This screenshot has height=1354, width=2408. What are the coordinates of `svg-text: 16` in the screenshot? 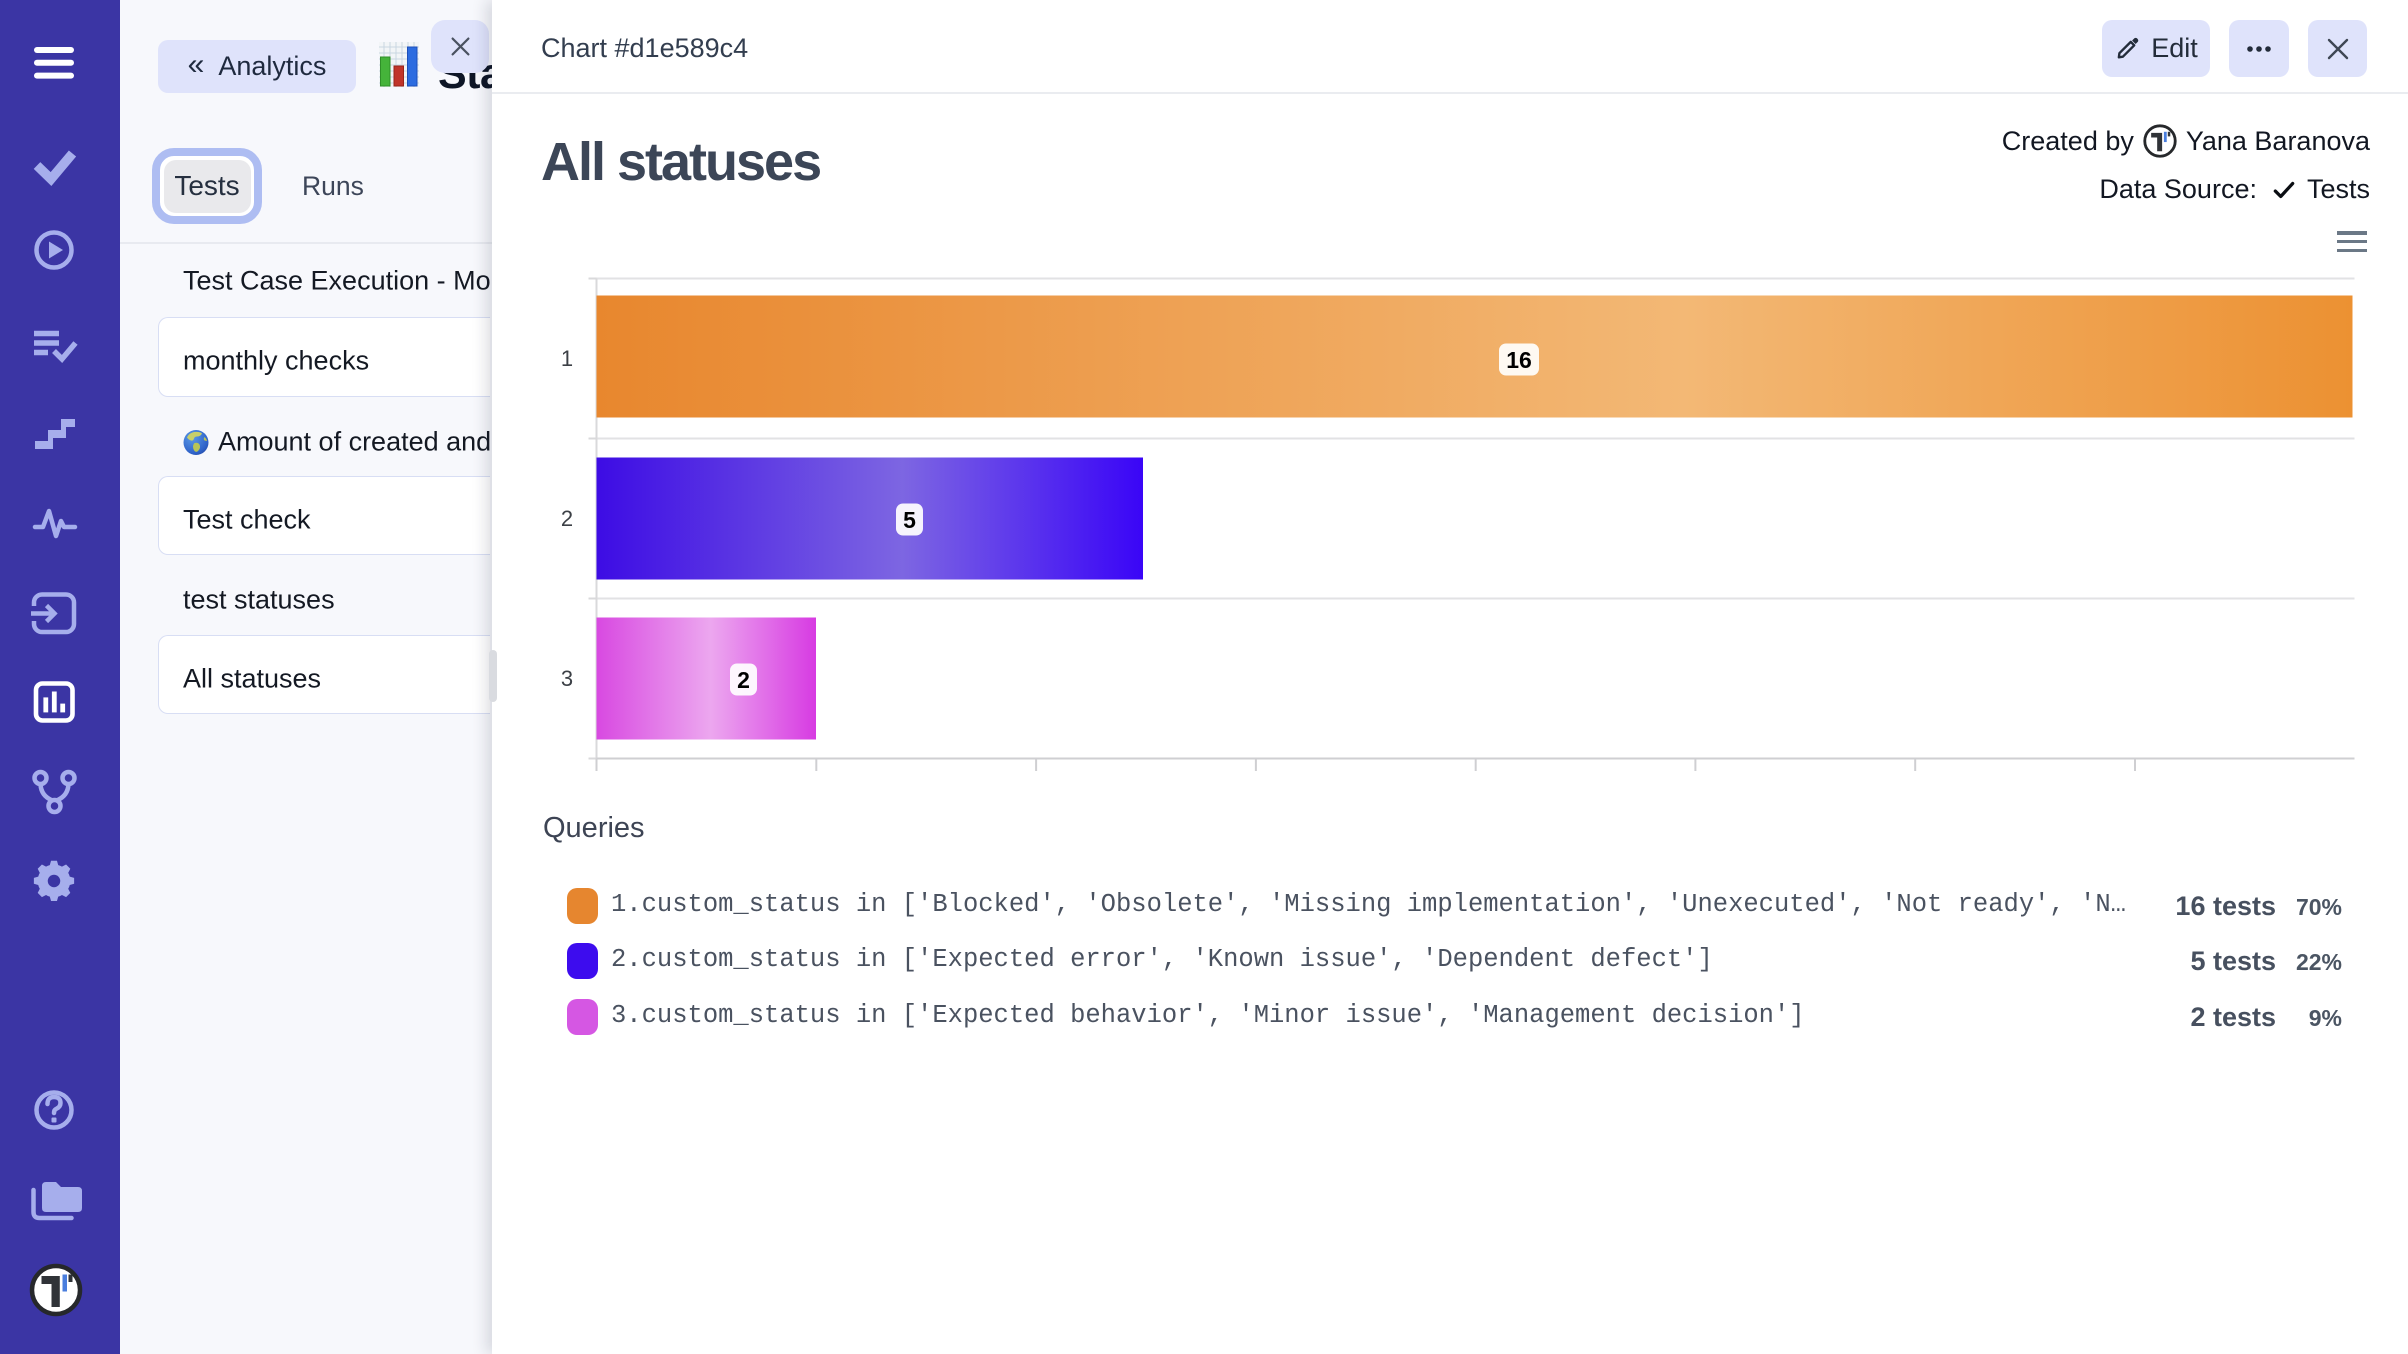 It's located at (1519, 360).